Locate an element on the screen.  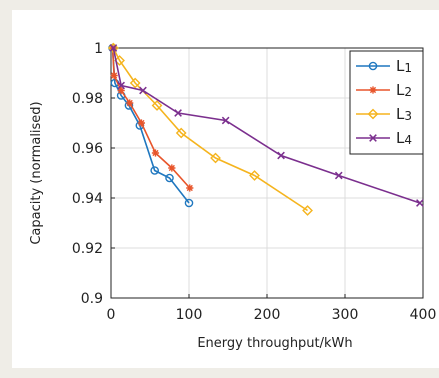
x-tick-label: 400 is located at coordinates (423, 315).